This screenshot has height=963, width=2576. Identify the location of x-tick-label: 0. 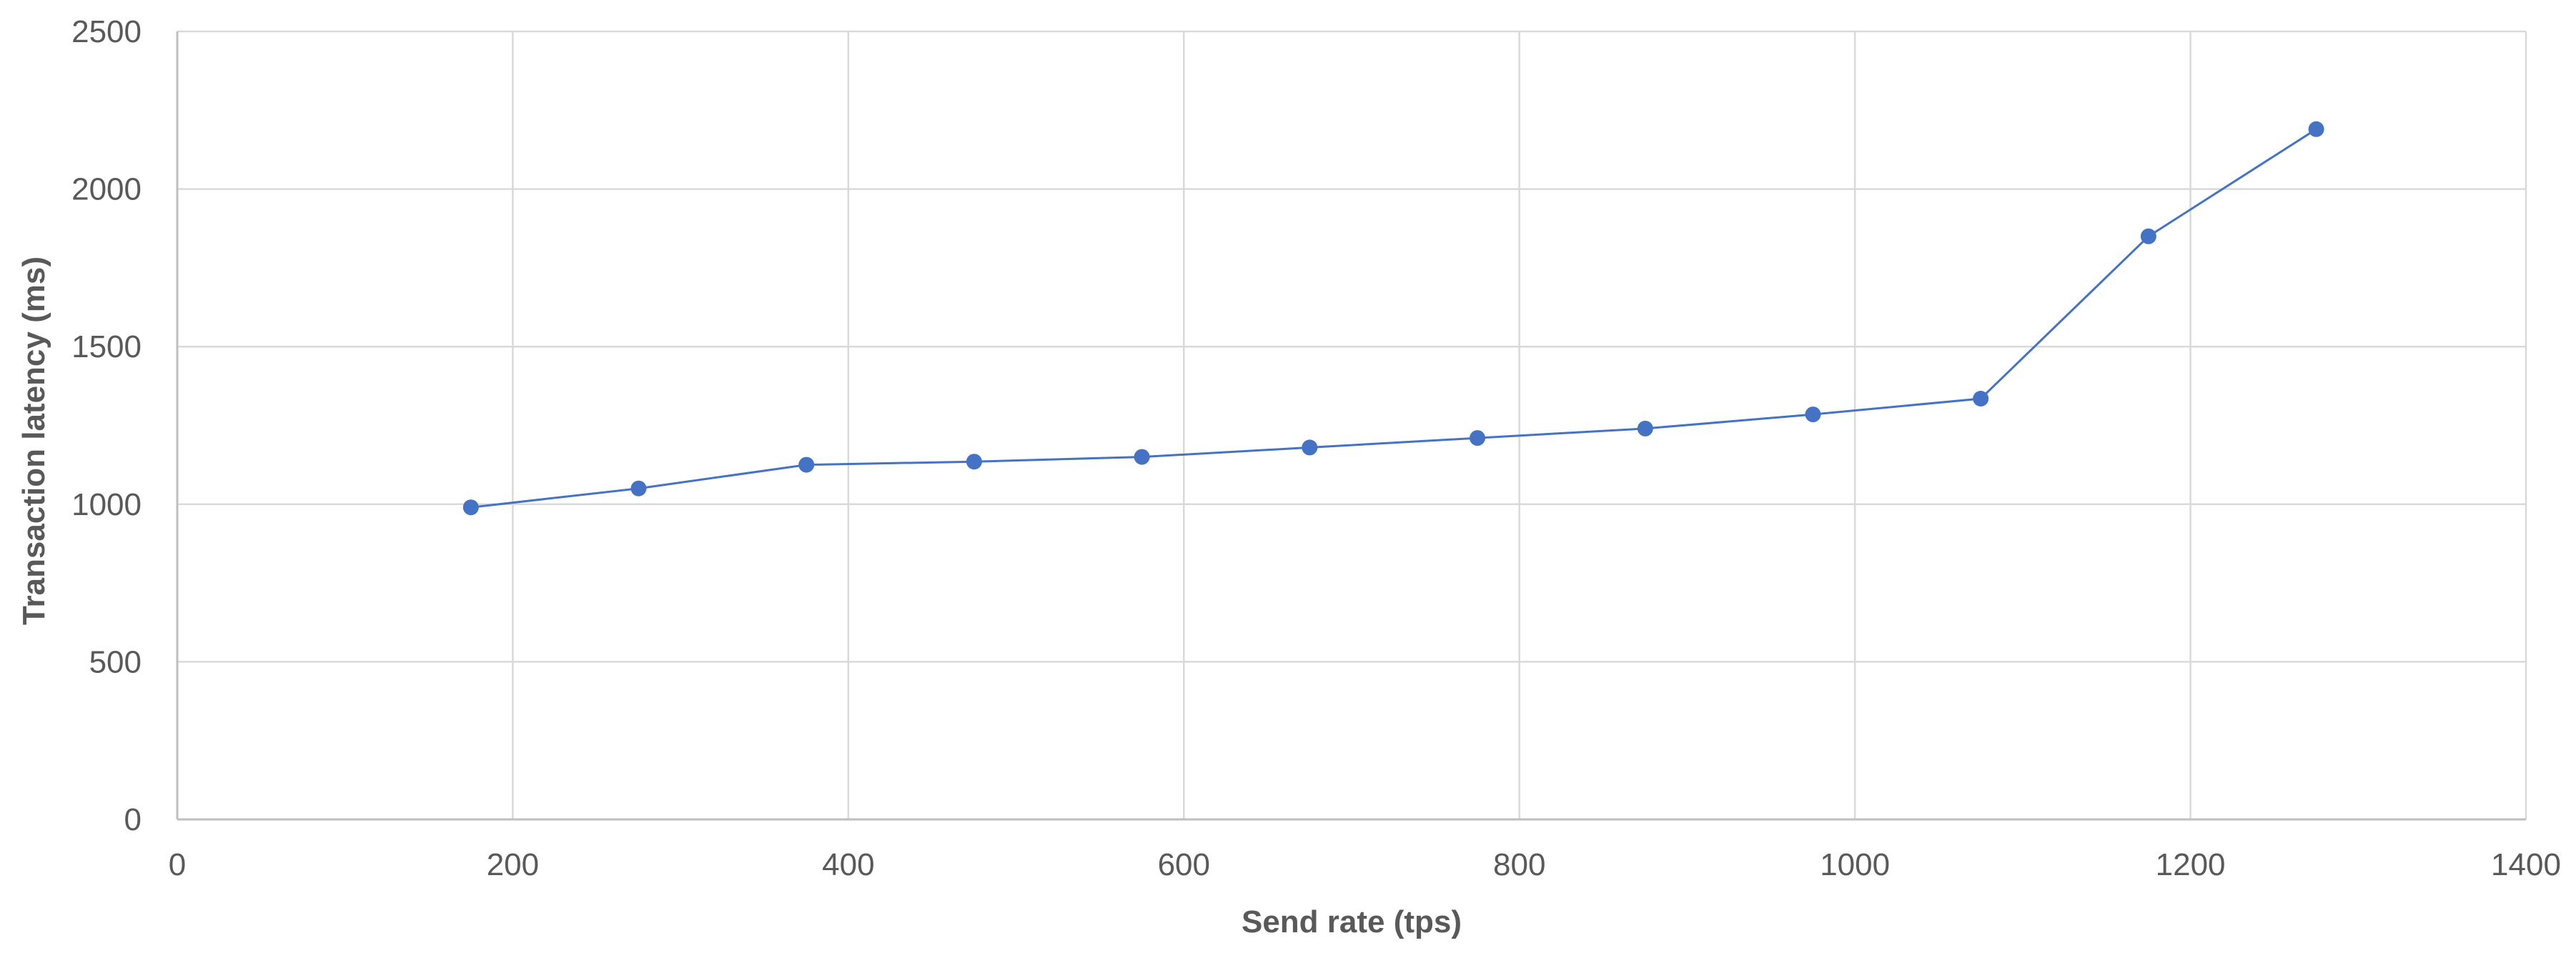
(178, 864).